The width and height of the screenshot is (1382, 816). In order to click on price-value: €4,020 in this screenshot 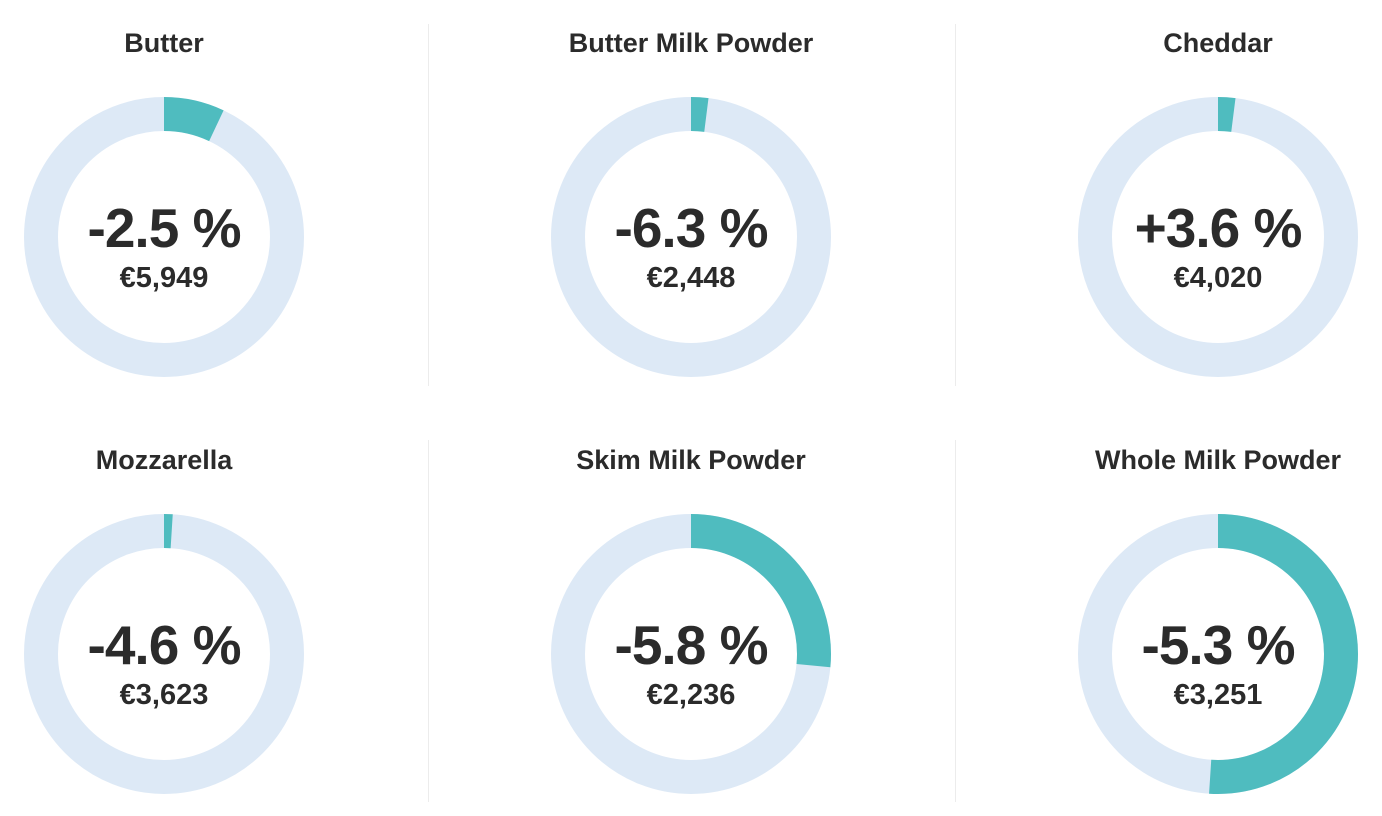, I will do `click(1218, 278)`.